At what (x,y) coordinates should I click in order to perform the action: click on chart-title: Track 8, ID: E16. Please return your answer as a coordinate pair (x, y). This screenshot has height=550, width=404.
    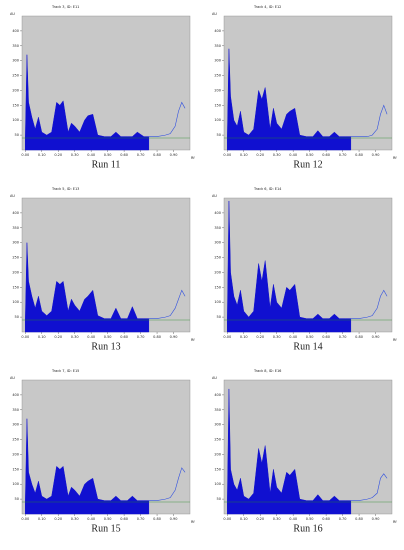
    Looking at the image, I should click on (267, 371).